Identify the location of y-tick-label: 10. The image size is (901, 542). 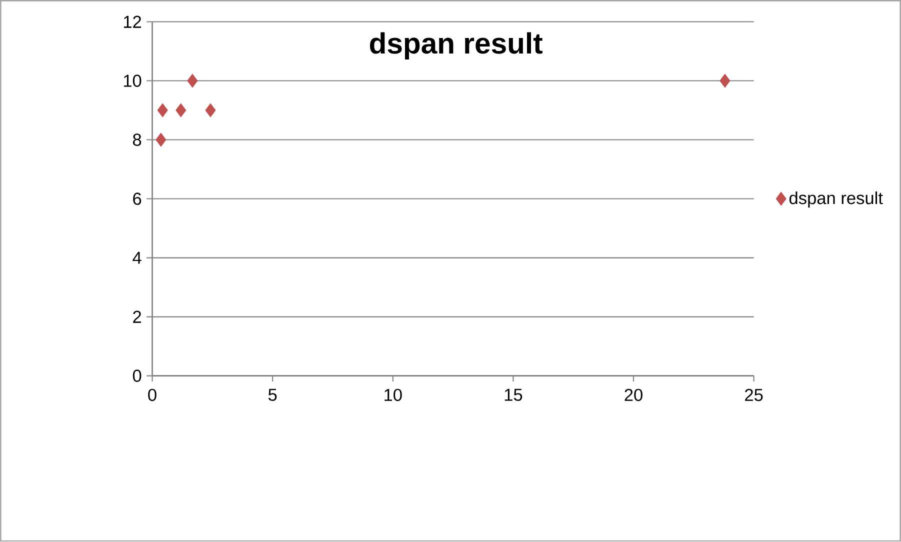
(133, 81).